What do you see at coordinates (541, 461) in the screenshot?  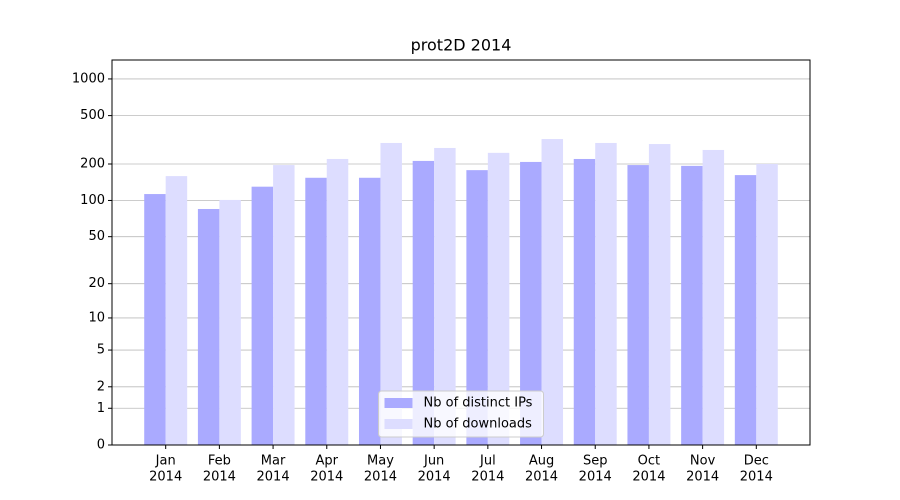 I see `x-tick-label: Aug` at bounding box center [541, 461].